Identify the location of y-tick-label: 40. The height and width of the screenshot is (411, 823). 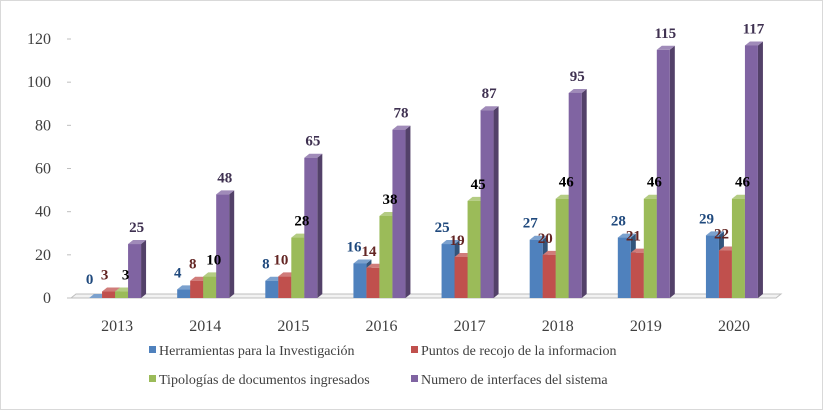
(43, 212).